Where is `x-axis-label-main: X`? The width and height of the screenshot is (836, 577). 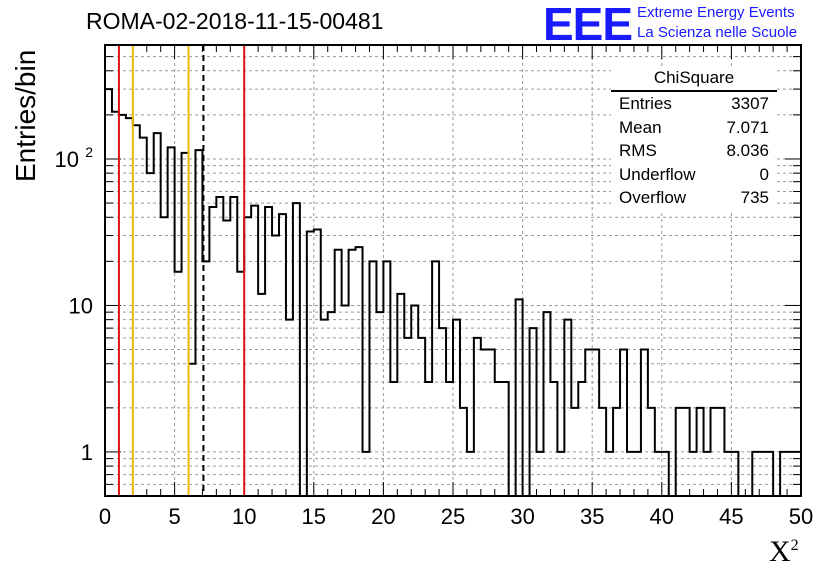
x-axis-label-main: X is located at coordinates (780, 551).